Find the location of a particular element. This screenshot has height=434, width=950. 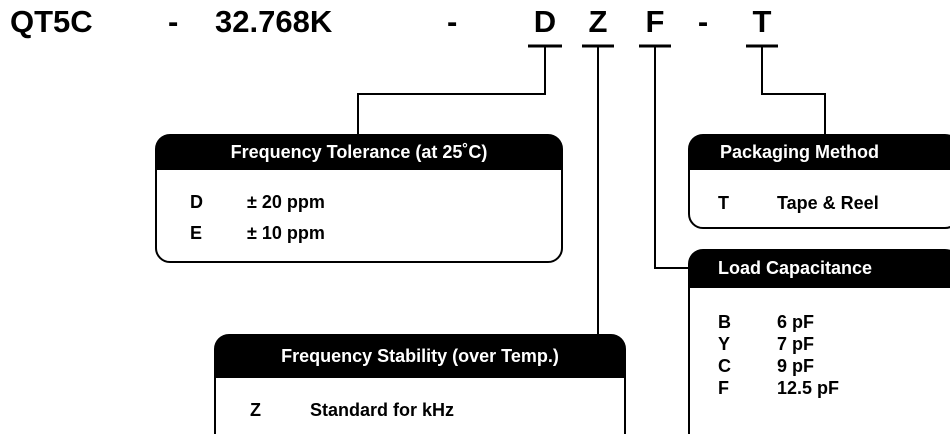

desc: Tape & Reel is located at coordinates (828, 203).